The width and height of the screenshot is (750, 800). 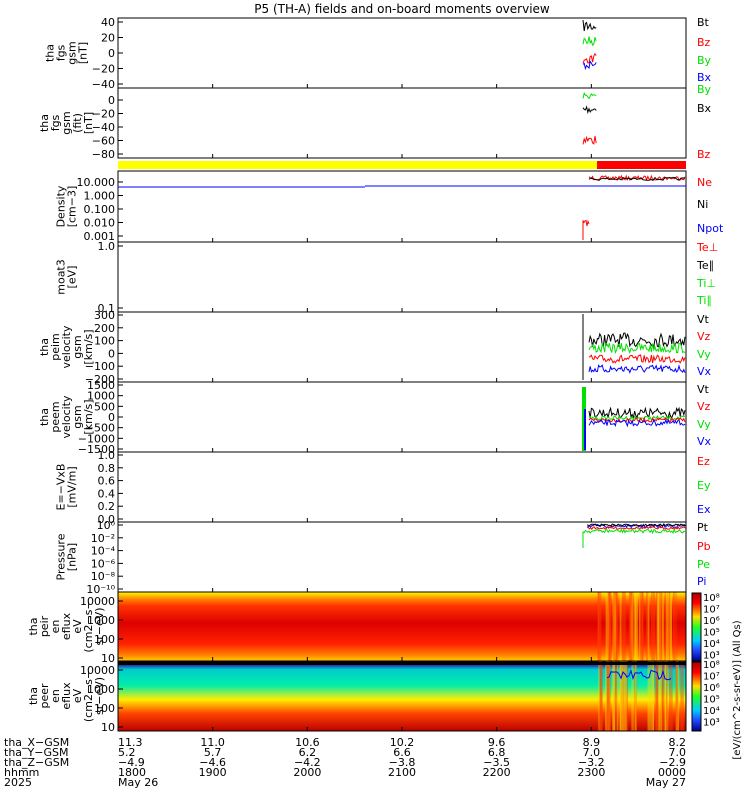 What do you see at coordinates (678, 742) in the screenshot?
I see `footer-value: 8.2` at bounding box center [678, 742].